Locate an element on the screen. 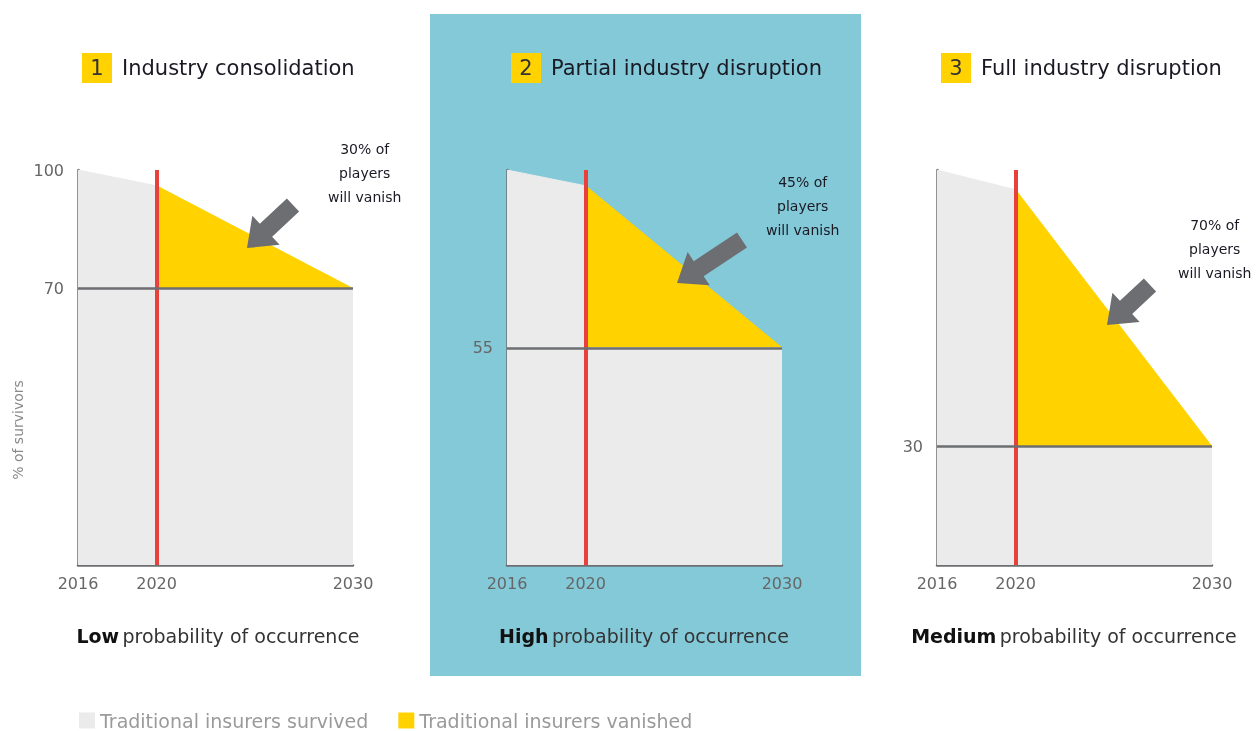 This screenshot has height=731, width=1258. legend-label: Traditional insurers vanished is located at coordinates (555, 720).